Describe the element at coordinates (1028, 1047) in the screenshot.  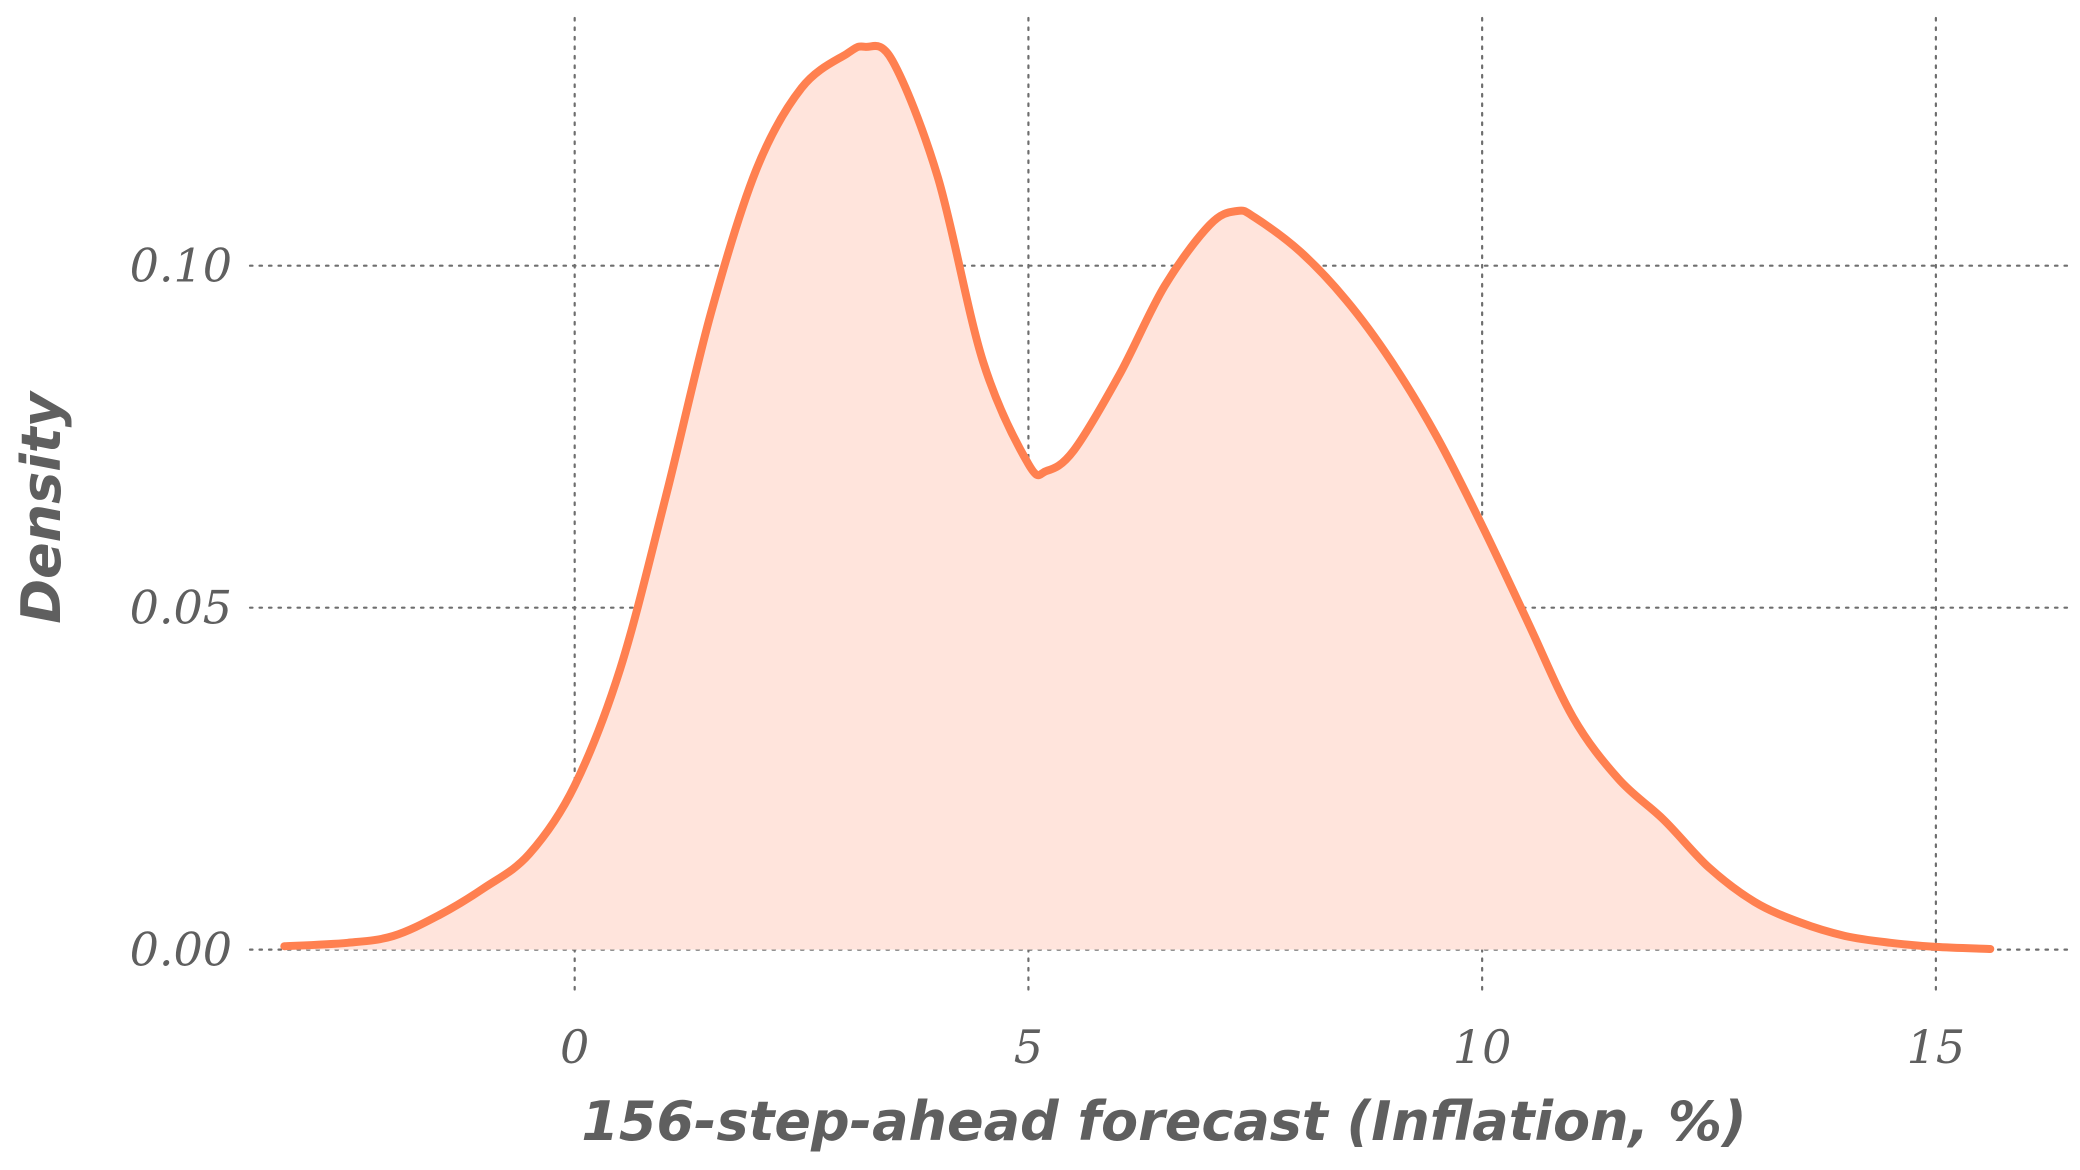
I see `x-tick-label: 5` at that location.